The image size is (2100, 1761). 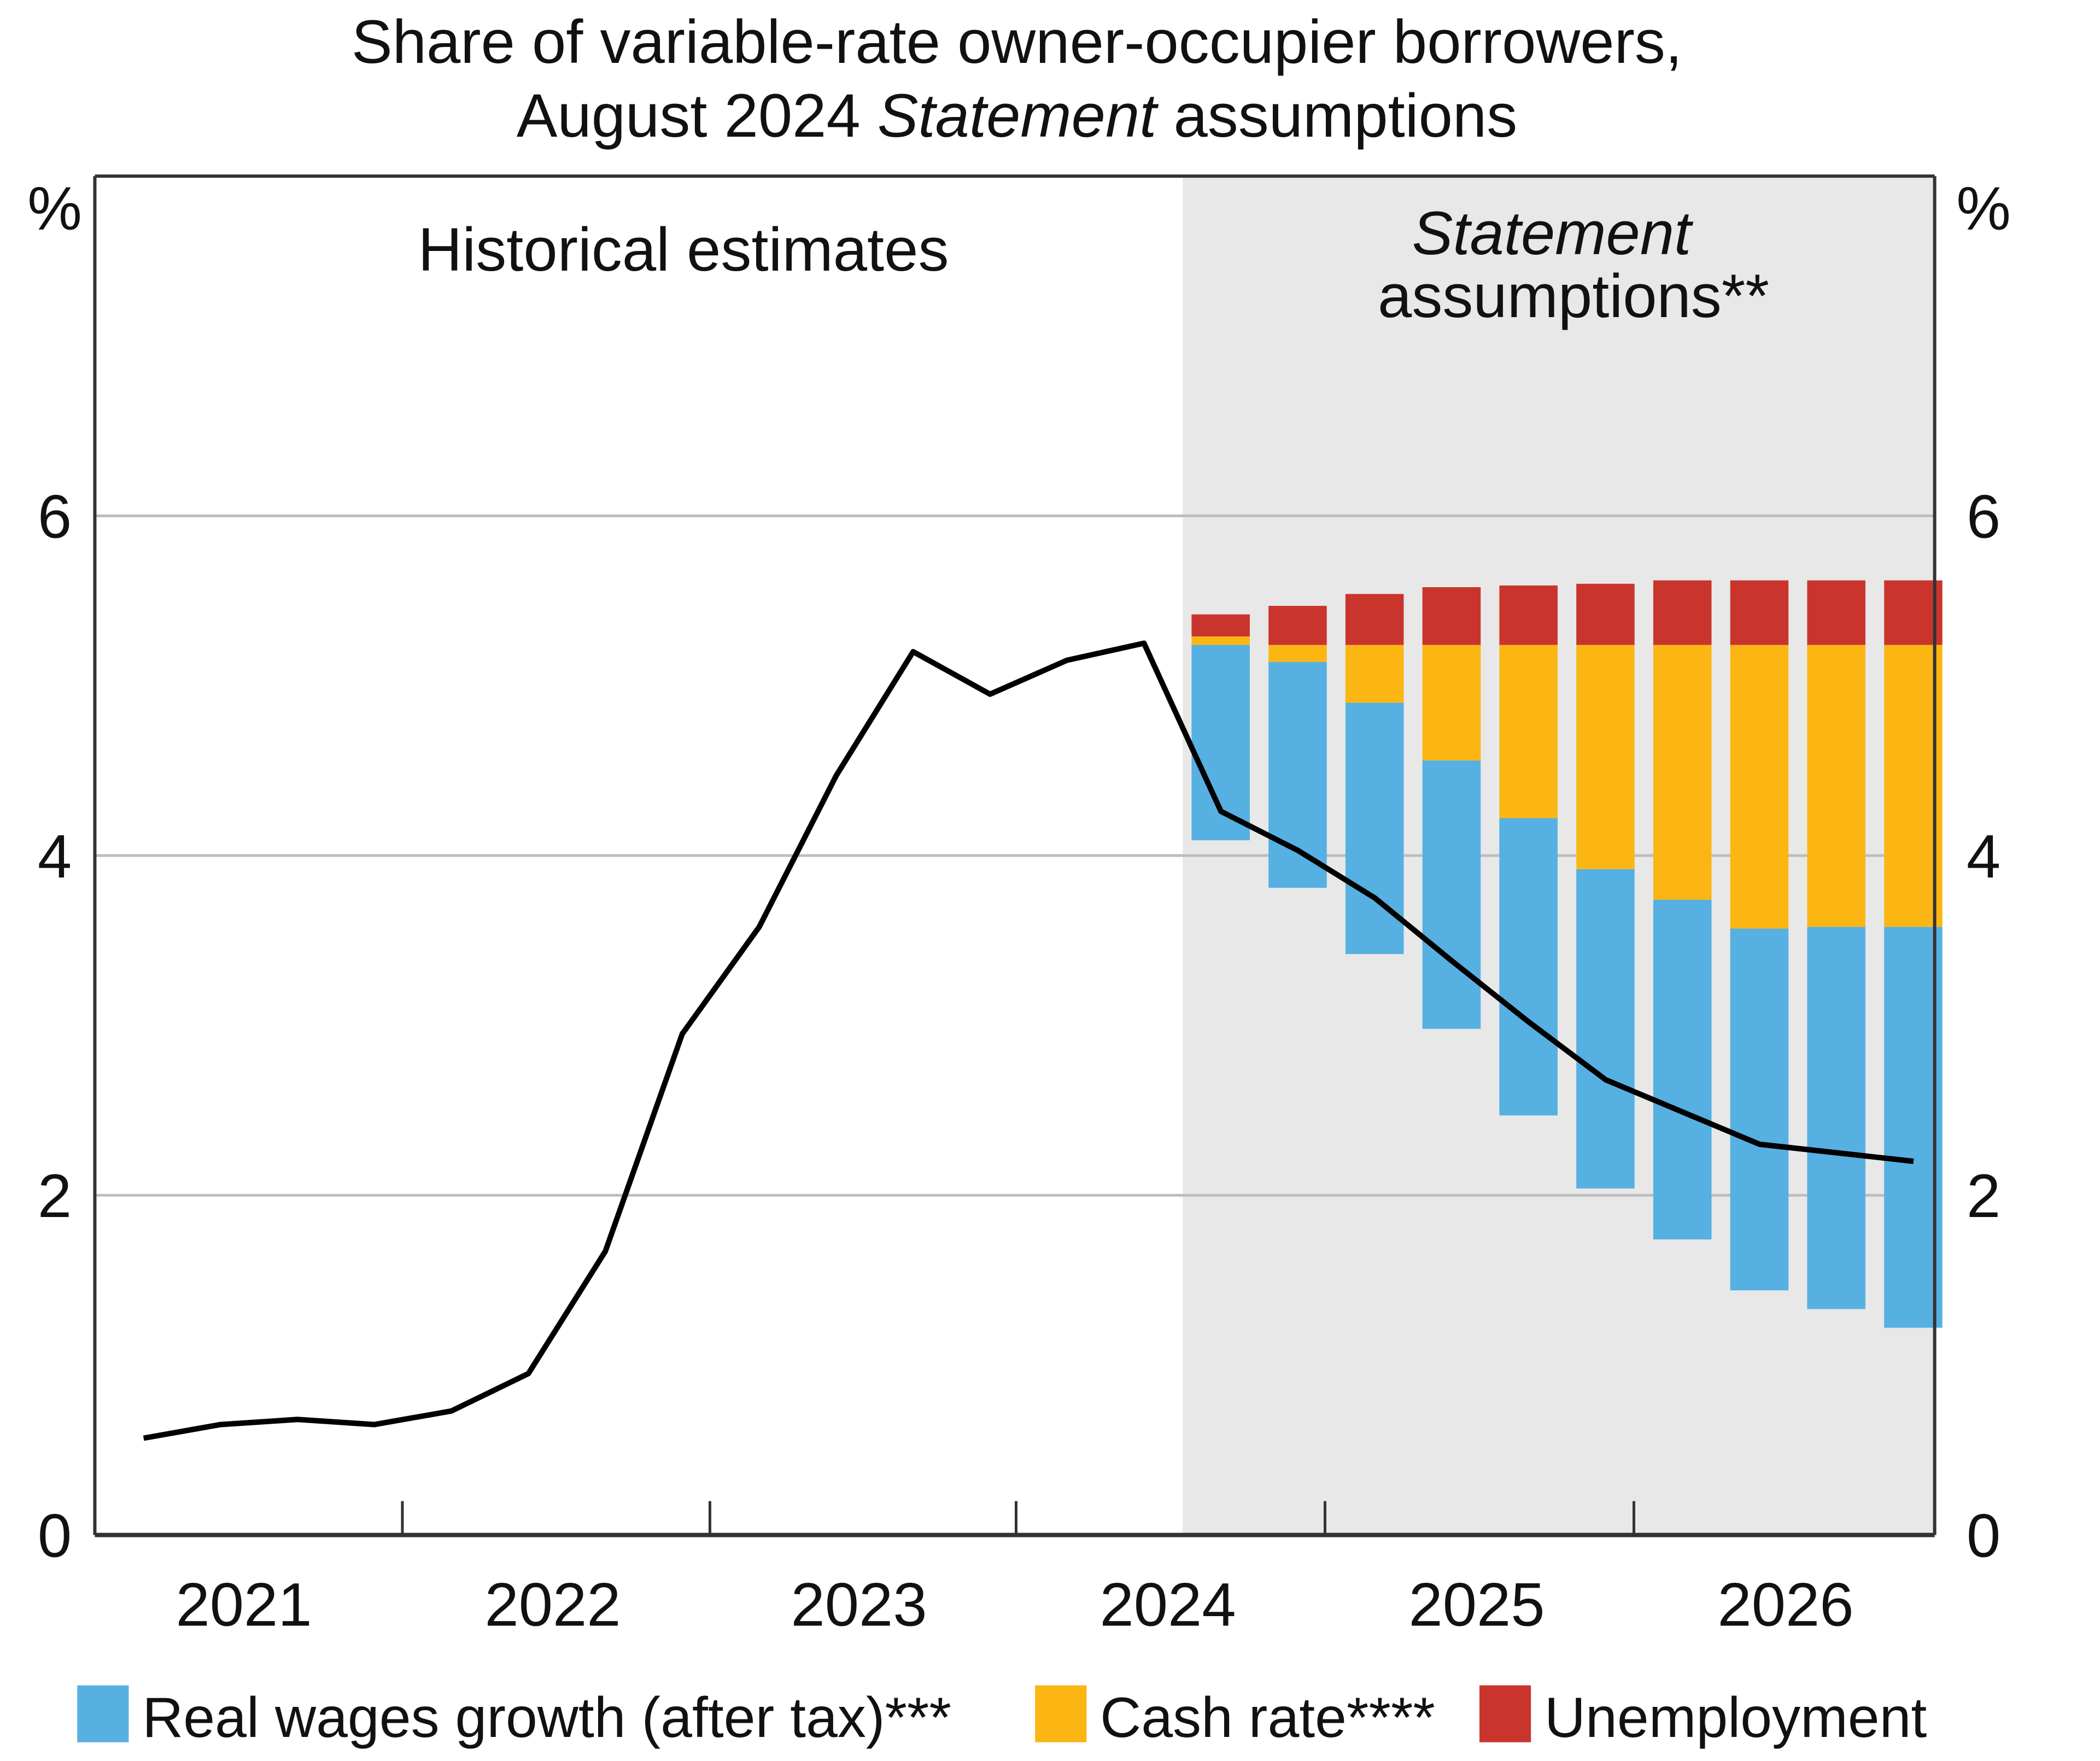 I want to click on legend-item: Unemployment, so click(x=1703, y=1717).